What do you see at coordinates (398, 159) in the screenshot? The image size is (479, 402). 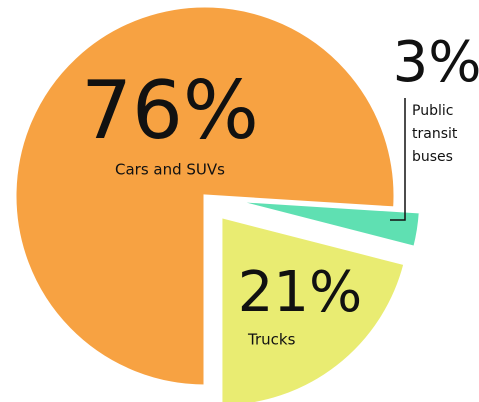 I see `leader-line` at bounding box center [398, 159].